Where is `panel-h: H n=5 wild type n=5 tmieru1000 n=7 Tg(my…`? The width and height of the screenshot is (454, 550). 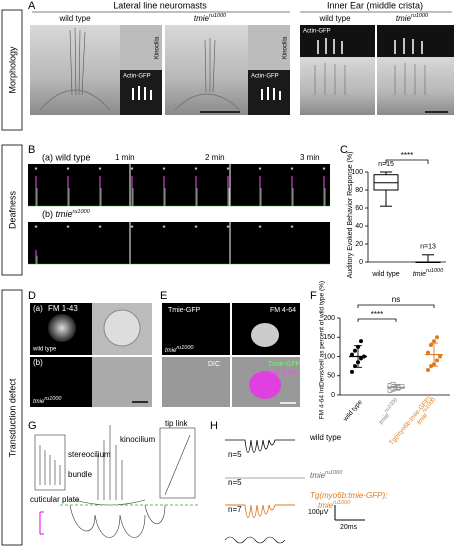 panel-h: H n=5 wild type n=5 tmieru1000 n=7 Tg(my… is located at coordinates (298, 482).